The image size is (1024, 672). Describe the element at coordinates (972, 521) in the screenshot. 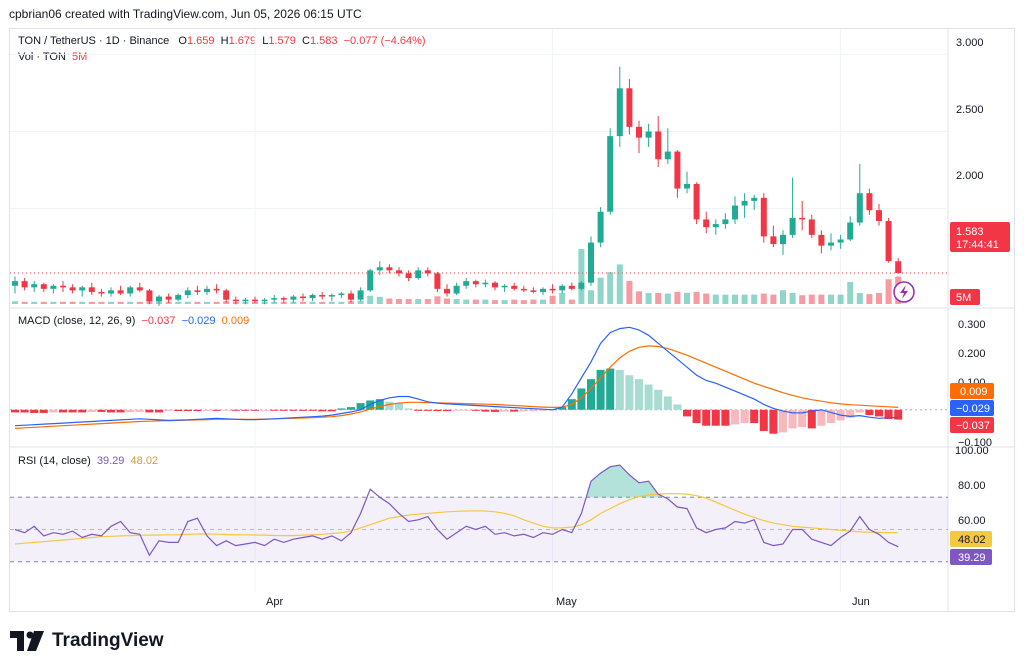

I see `rsi-tick-60: 60.00` at that location.